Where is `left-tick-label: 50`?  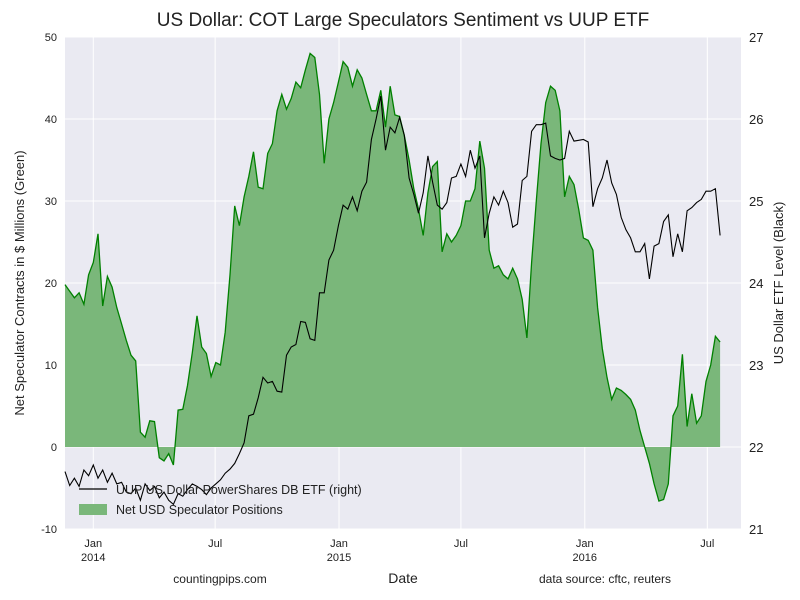
left-tick-label: 50 is located at coordinates (51, 38).